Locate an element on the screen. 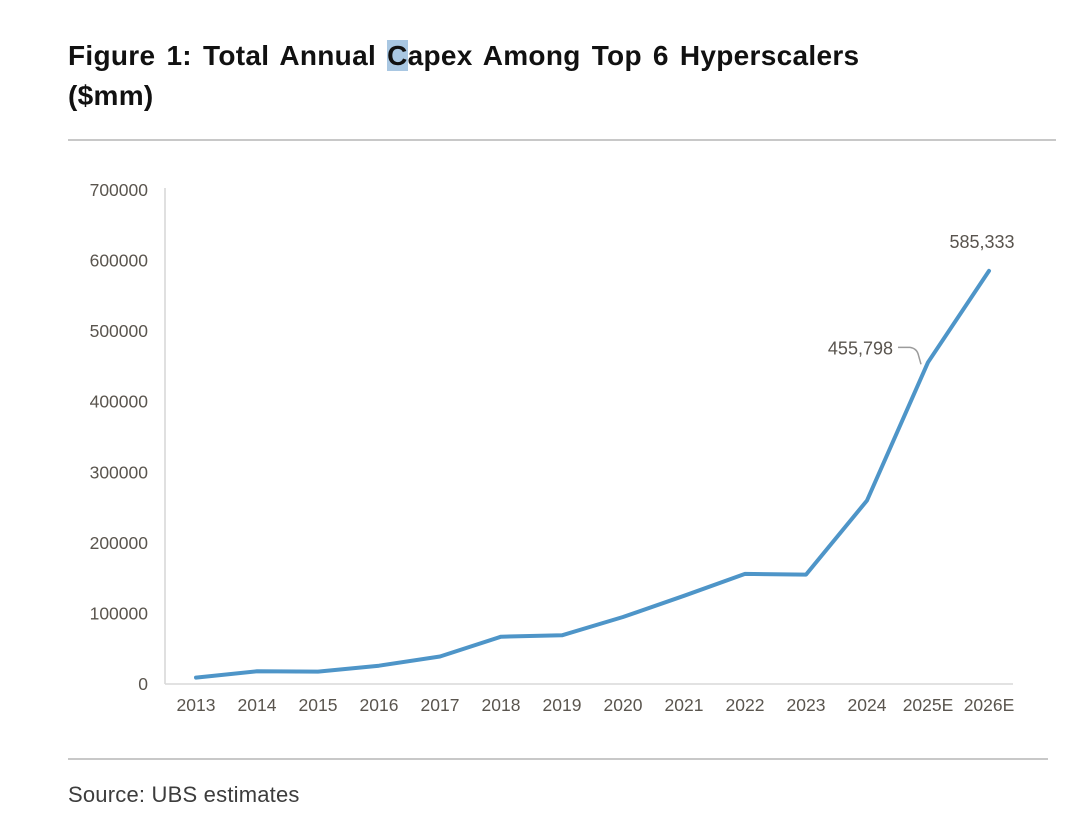  x-tick-label: 2026E is located at coordinates (989, 705).